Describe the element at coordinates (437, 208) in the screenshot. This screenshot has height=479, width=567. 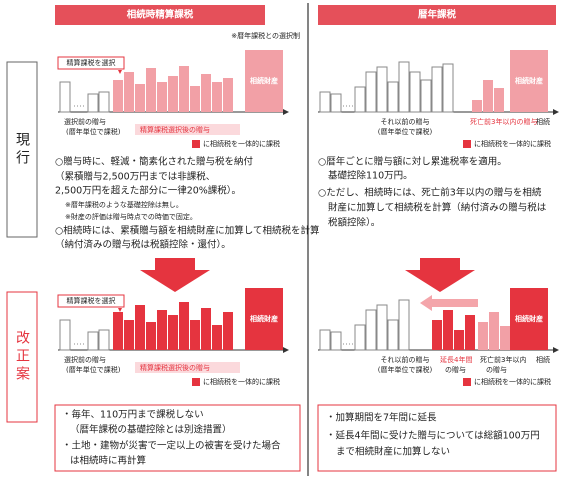
I see `label: 財産に加算して相続税を計算（納付済みの贈与税は` at that location.